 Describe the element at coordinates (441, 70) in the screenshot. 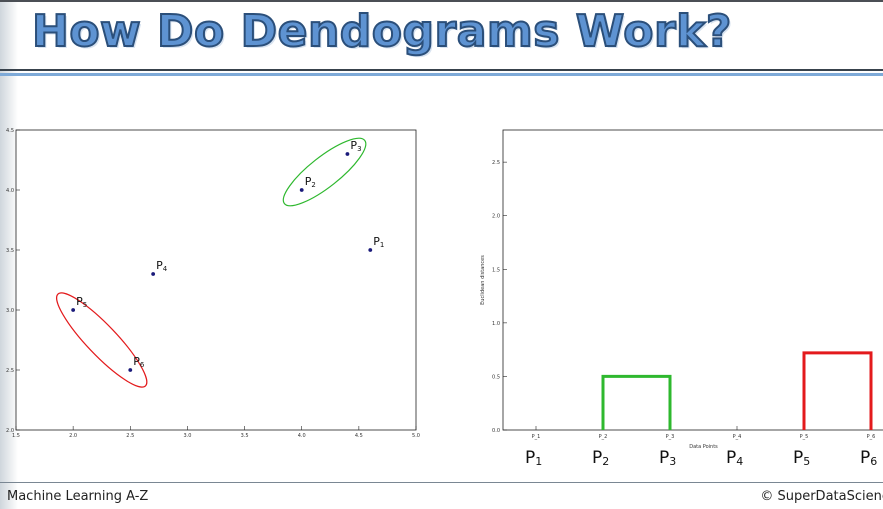

I see `header-rule` at that location.